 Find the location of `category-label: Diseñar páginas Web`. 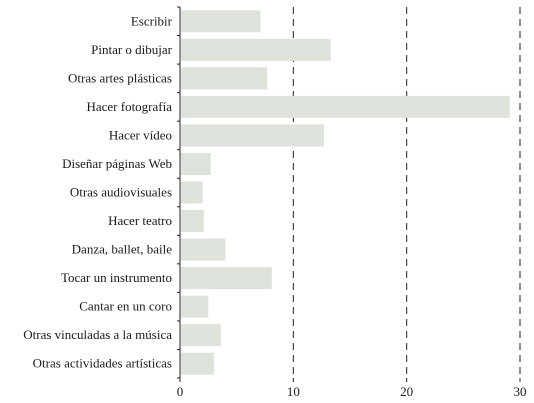

category-label: Diseñar páginas Web is located at coordinates (117, 163).